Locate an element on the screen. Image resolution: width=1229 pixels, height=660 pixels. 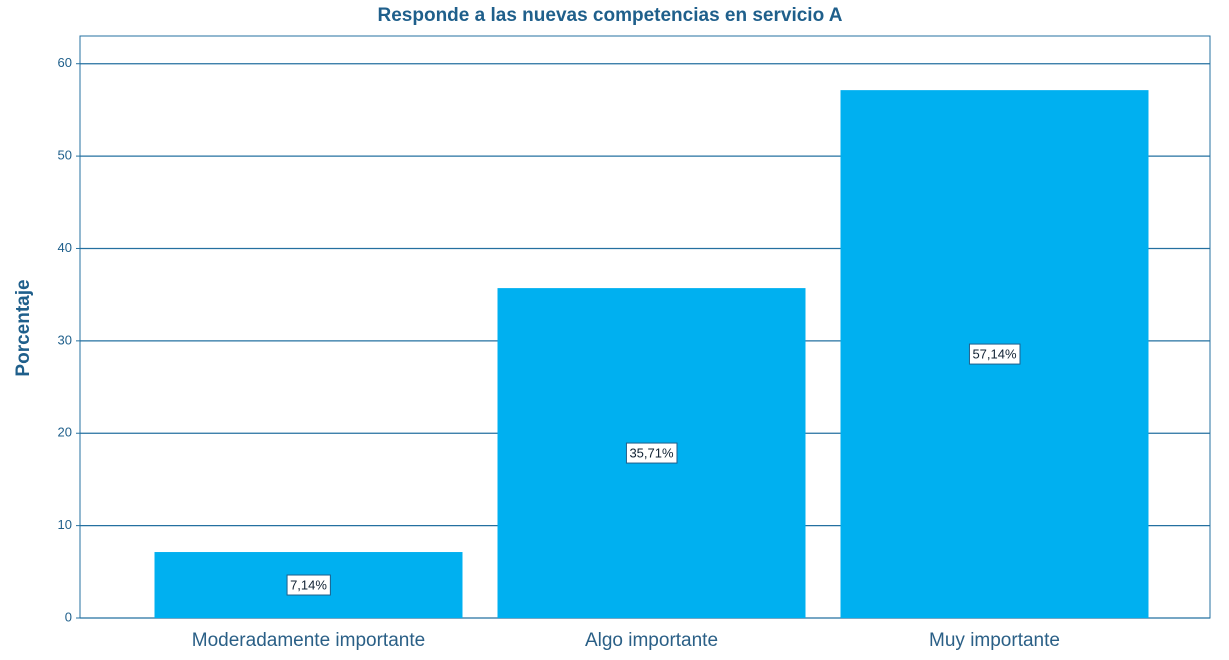
y-tick-label: 30 is located at coordinates (65, 339).